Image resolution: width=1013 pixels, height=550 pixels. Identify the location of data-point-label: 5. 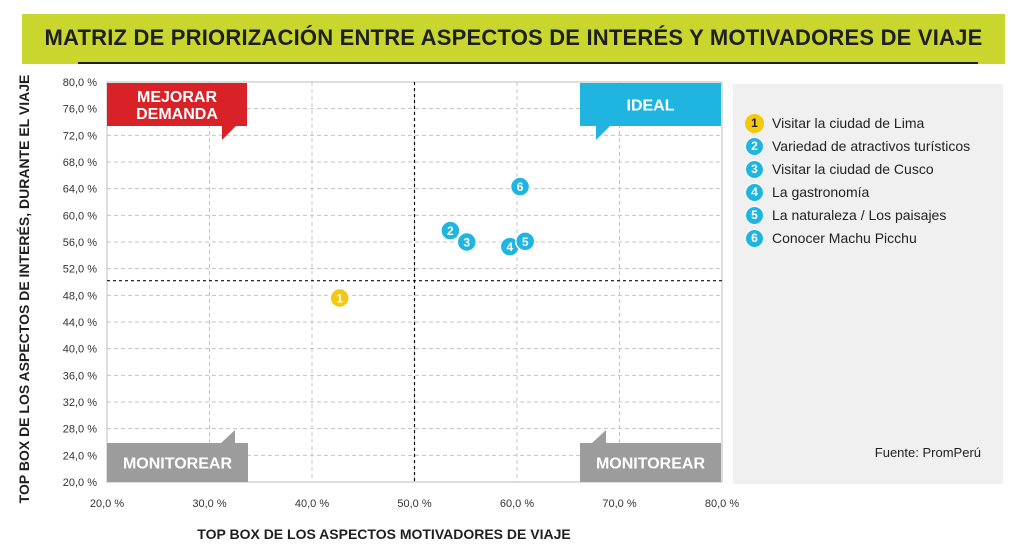
(525, 242).